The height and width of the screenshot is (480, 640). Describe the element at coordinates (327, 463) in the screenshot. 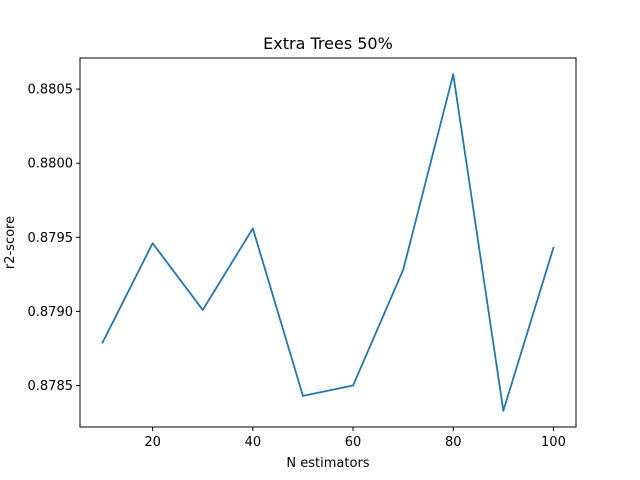

I see `x-axis-label: N estimators` at that location.